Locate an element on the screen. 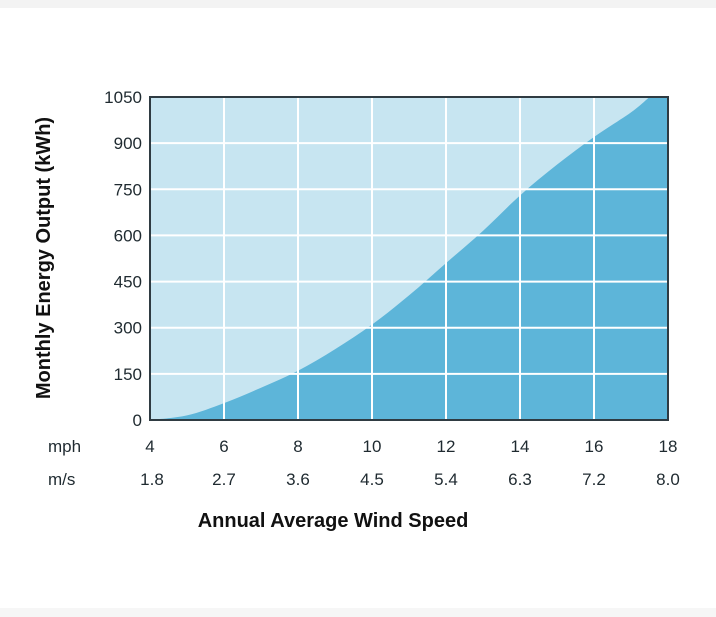 The height and width of the screenshot is (617, 716). x-axis-title: Annual Average Wind Speed is located at coordinates (333, 521).